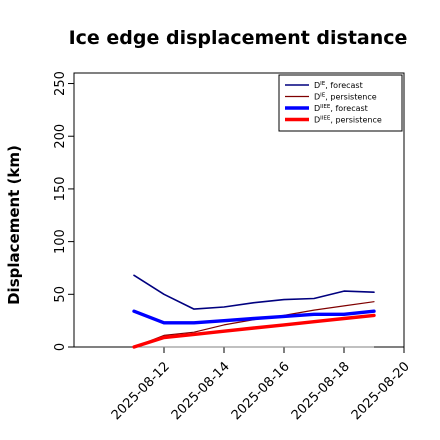 Image resolution: width=440 pixels, height=440 pixels. Describe the element at coordinates (261, 391) in the screenshot. I see `x-tick-label: 2025-08-16` at that location.